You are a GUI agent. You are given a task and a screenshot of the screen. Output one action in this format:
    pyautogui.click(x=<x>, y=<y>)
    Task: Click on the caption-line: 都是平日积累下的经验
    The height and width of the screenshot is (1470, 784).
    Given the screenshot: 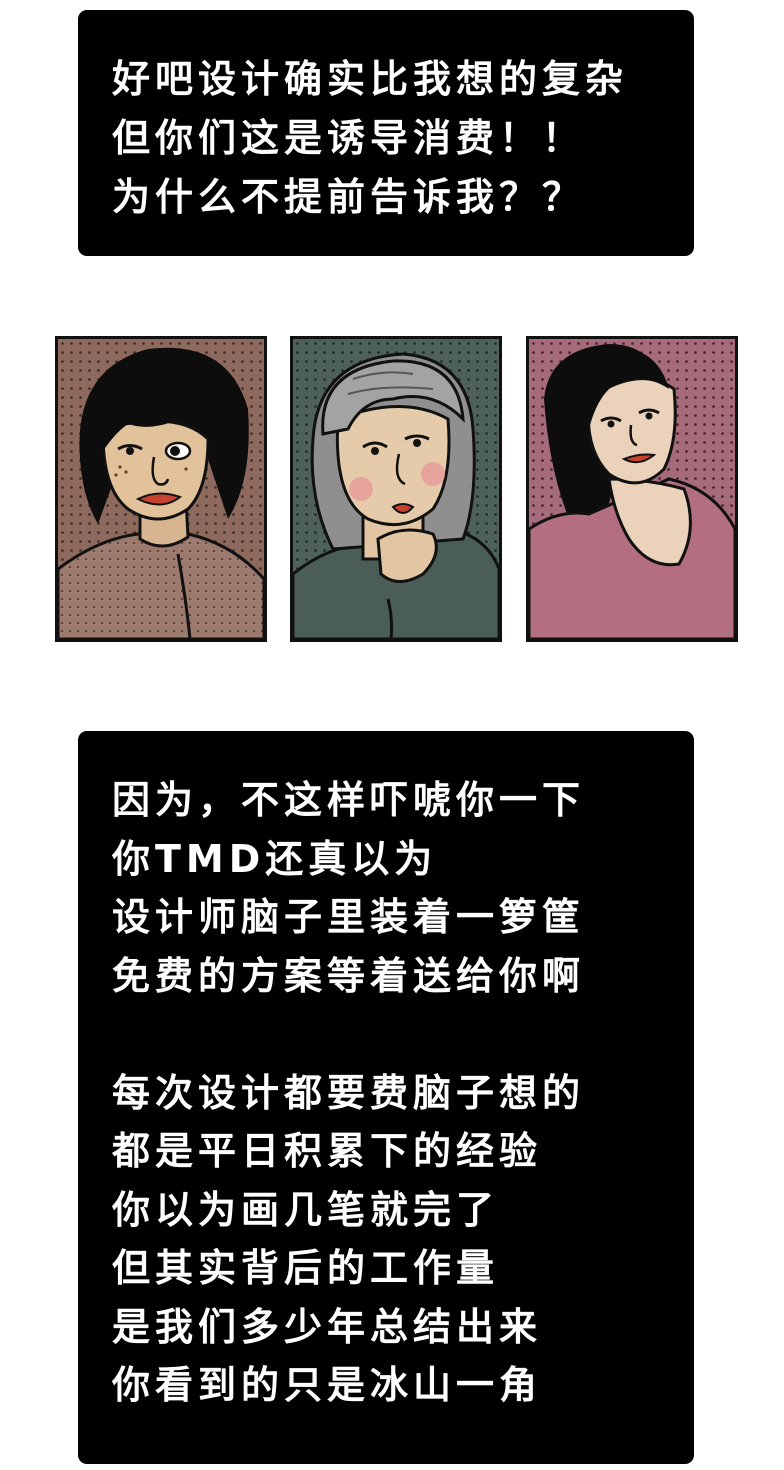 What is the action you would take?
    pyautogui.click(x=327, y=1151)
    